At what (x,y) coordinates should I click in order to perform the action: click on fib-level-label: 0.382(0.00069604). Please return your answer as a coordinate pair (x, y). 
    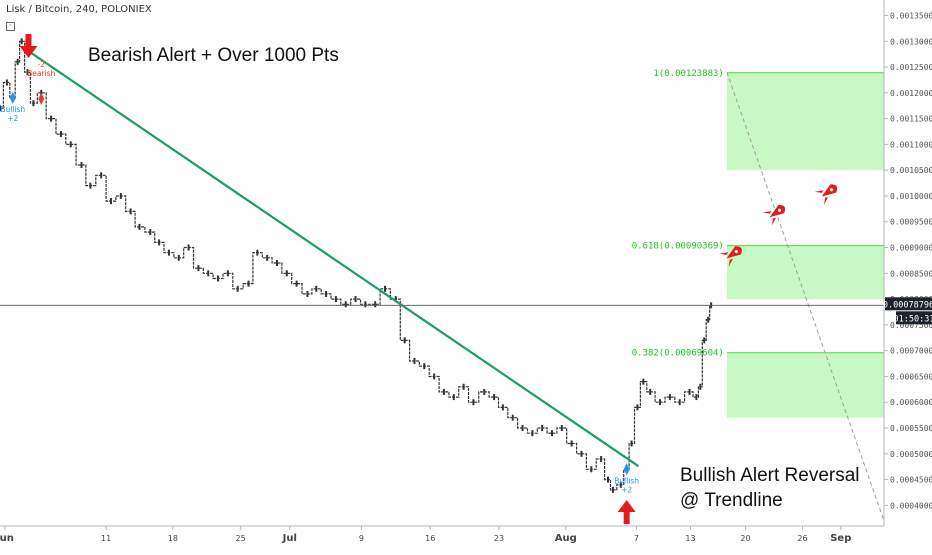
    Looking at the image, I should click on (678, 354).